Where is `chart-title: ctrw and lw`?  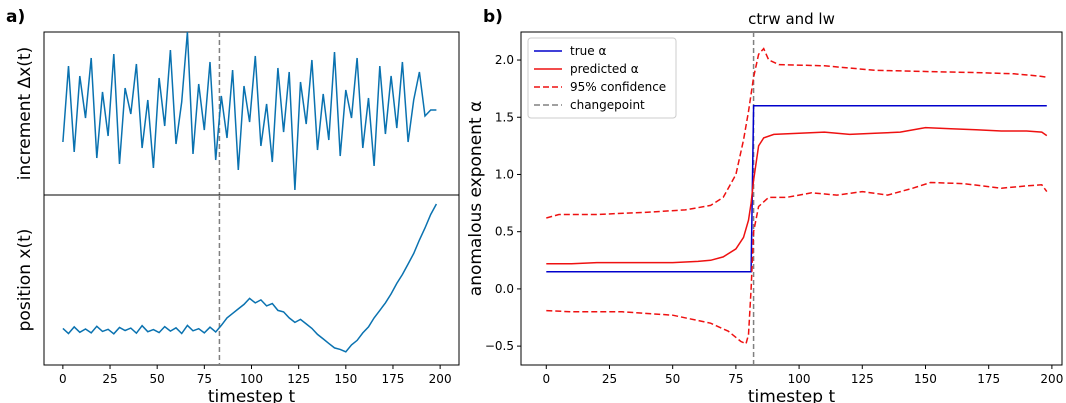
chart-title: ctrw and lw is located at coordinates (791, 19).